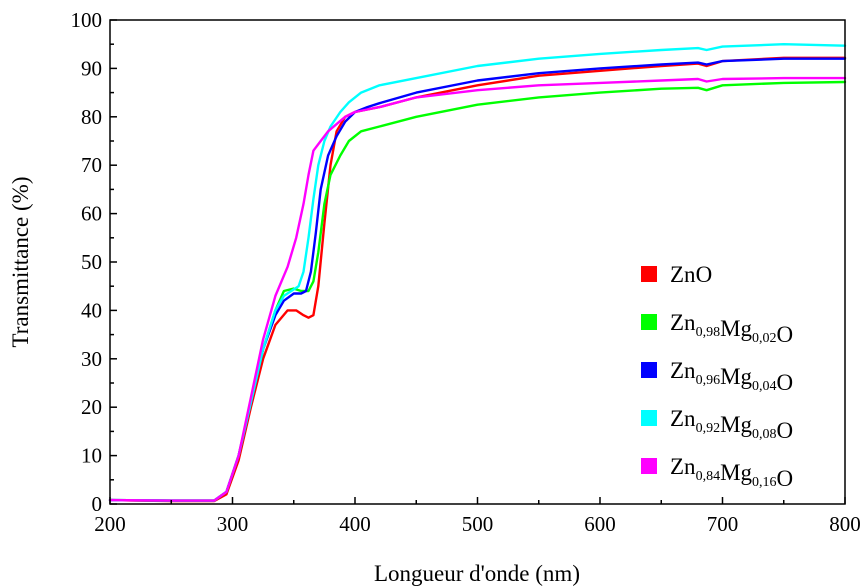 The image size is (867, 586). What do you see at coordinates (91, 165) in the screenshot?
I see `y-tick-label: 70` at bounding box center [91, 165].